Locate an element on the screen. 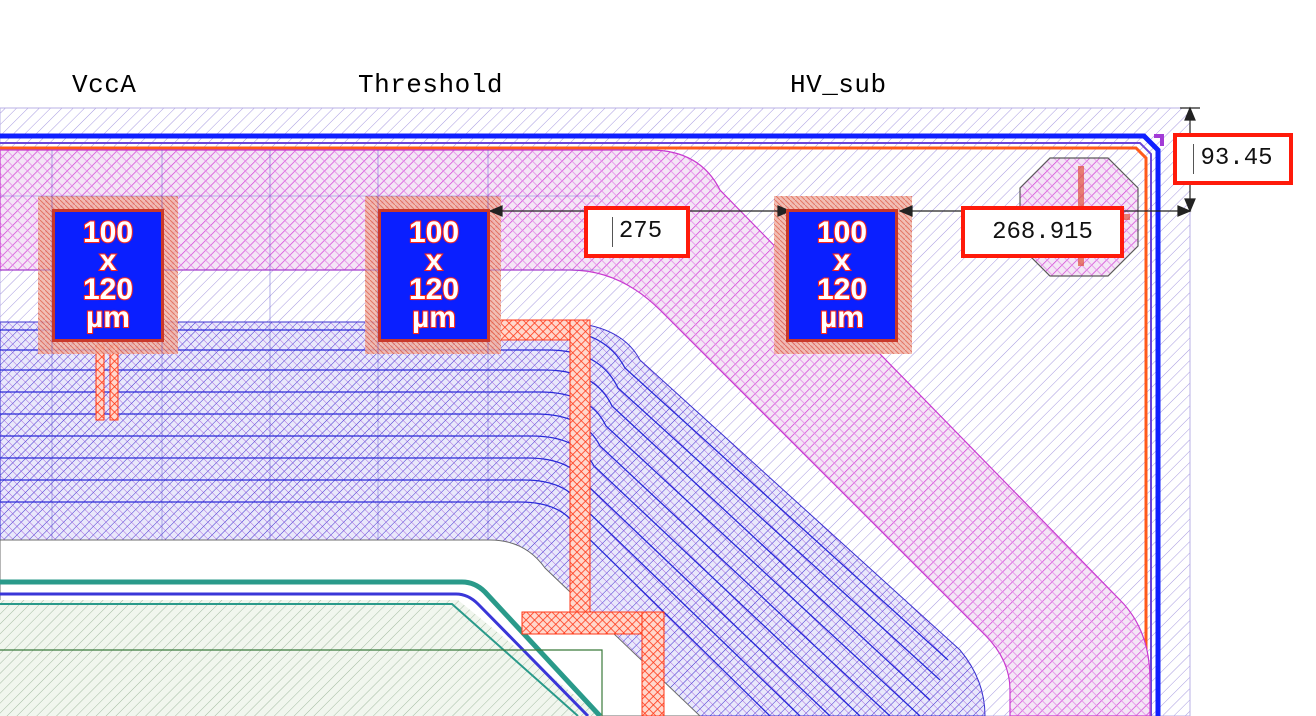 This screenshot has height=716, width=1316. pin-label-threshold: Threshold is located at coordinates (430, 85).